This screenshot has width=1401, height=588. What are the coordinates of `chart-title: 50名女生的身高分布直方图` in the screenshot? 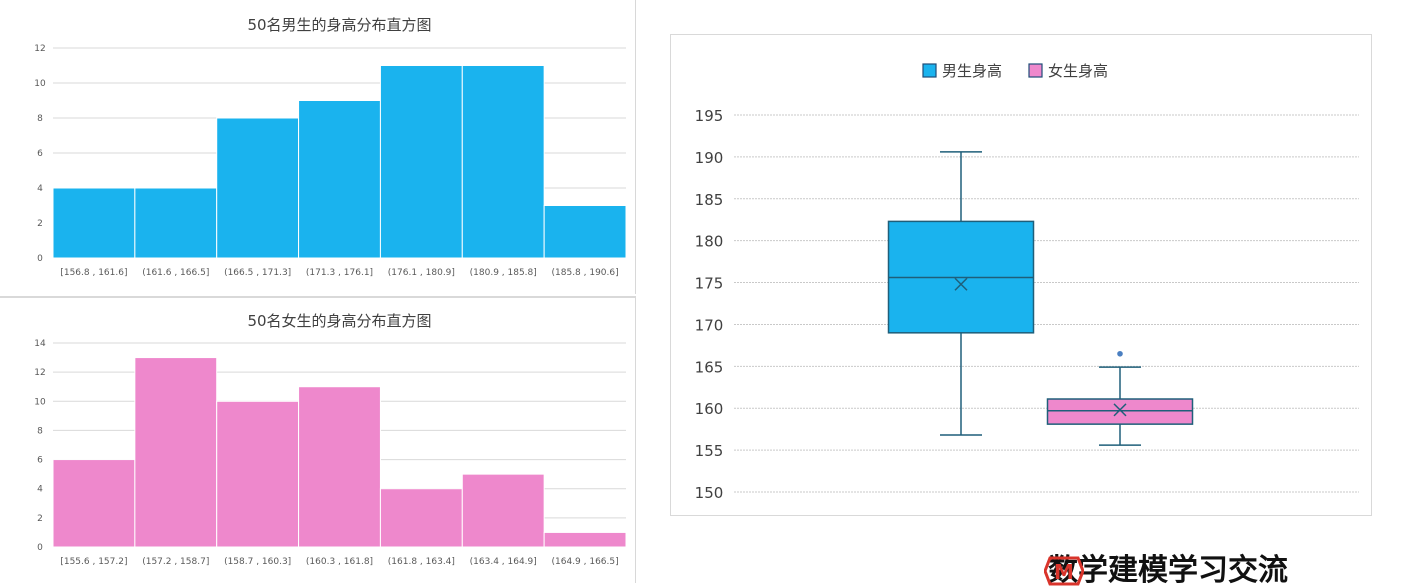 It's located at (339, 321).